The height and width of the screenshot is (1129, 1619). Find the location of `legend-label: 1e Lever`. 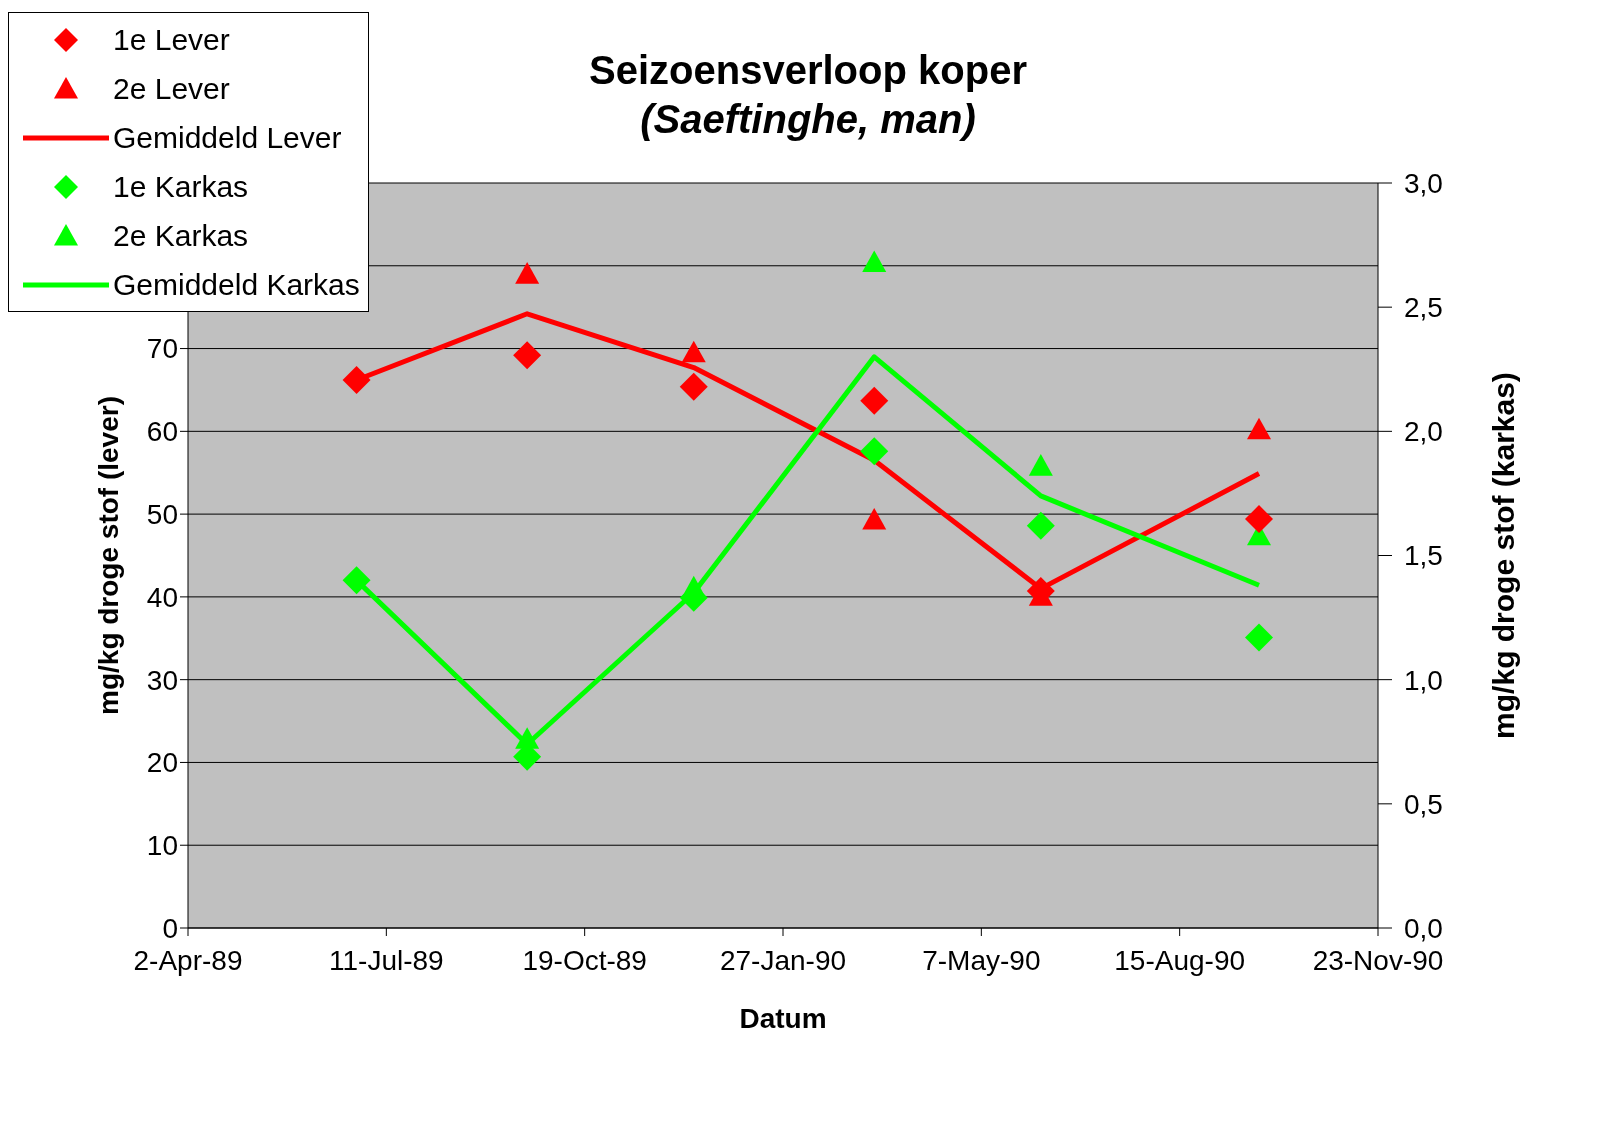

legend-label: 1e Lever is located at coordinates (171, 39).